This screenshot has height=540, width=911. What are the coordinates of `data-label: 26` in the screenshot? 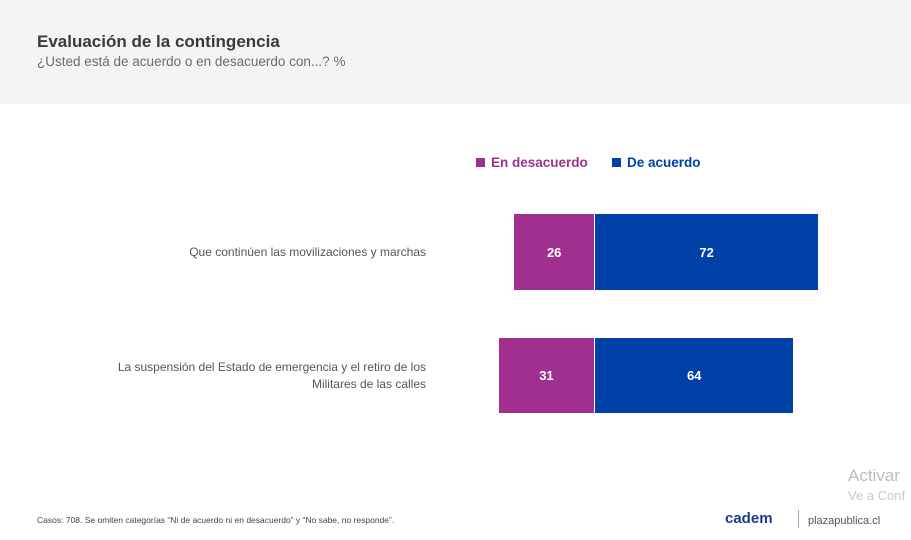 It's located at (554, 252).